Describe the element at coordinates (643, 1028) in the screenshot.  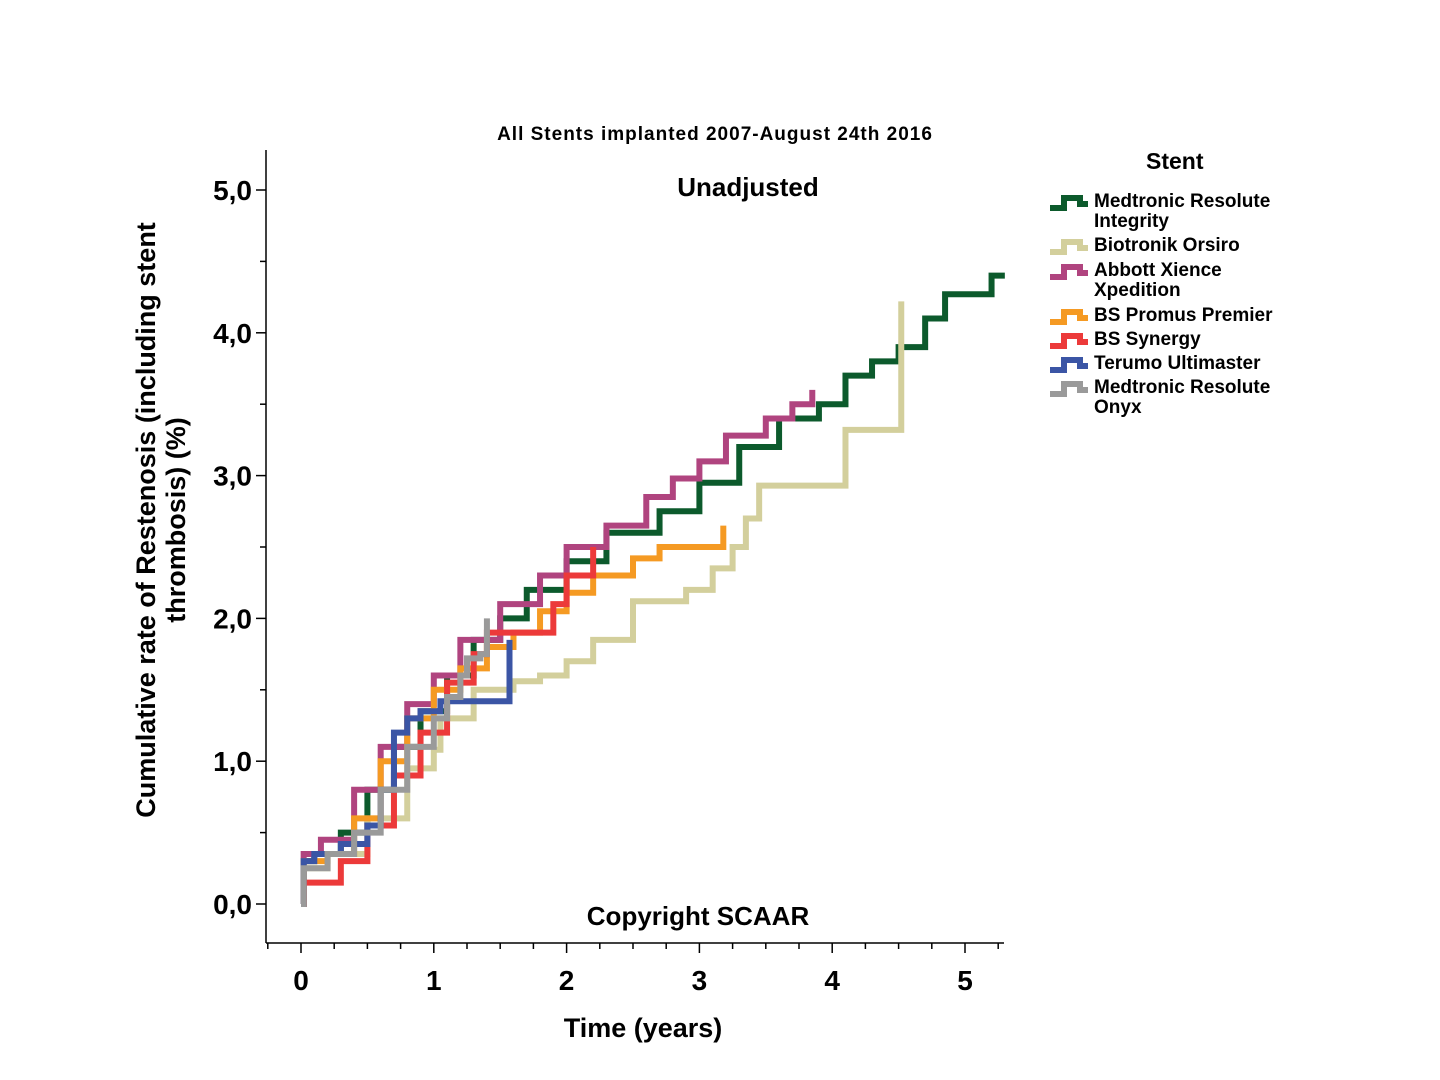
I see `x-axis-title: Time (years)` at that location.